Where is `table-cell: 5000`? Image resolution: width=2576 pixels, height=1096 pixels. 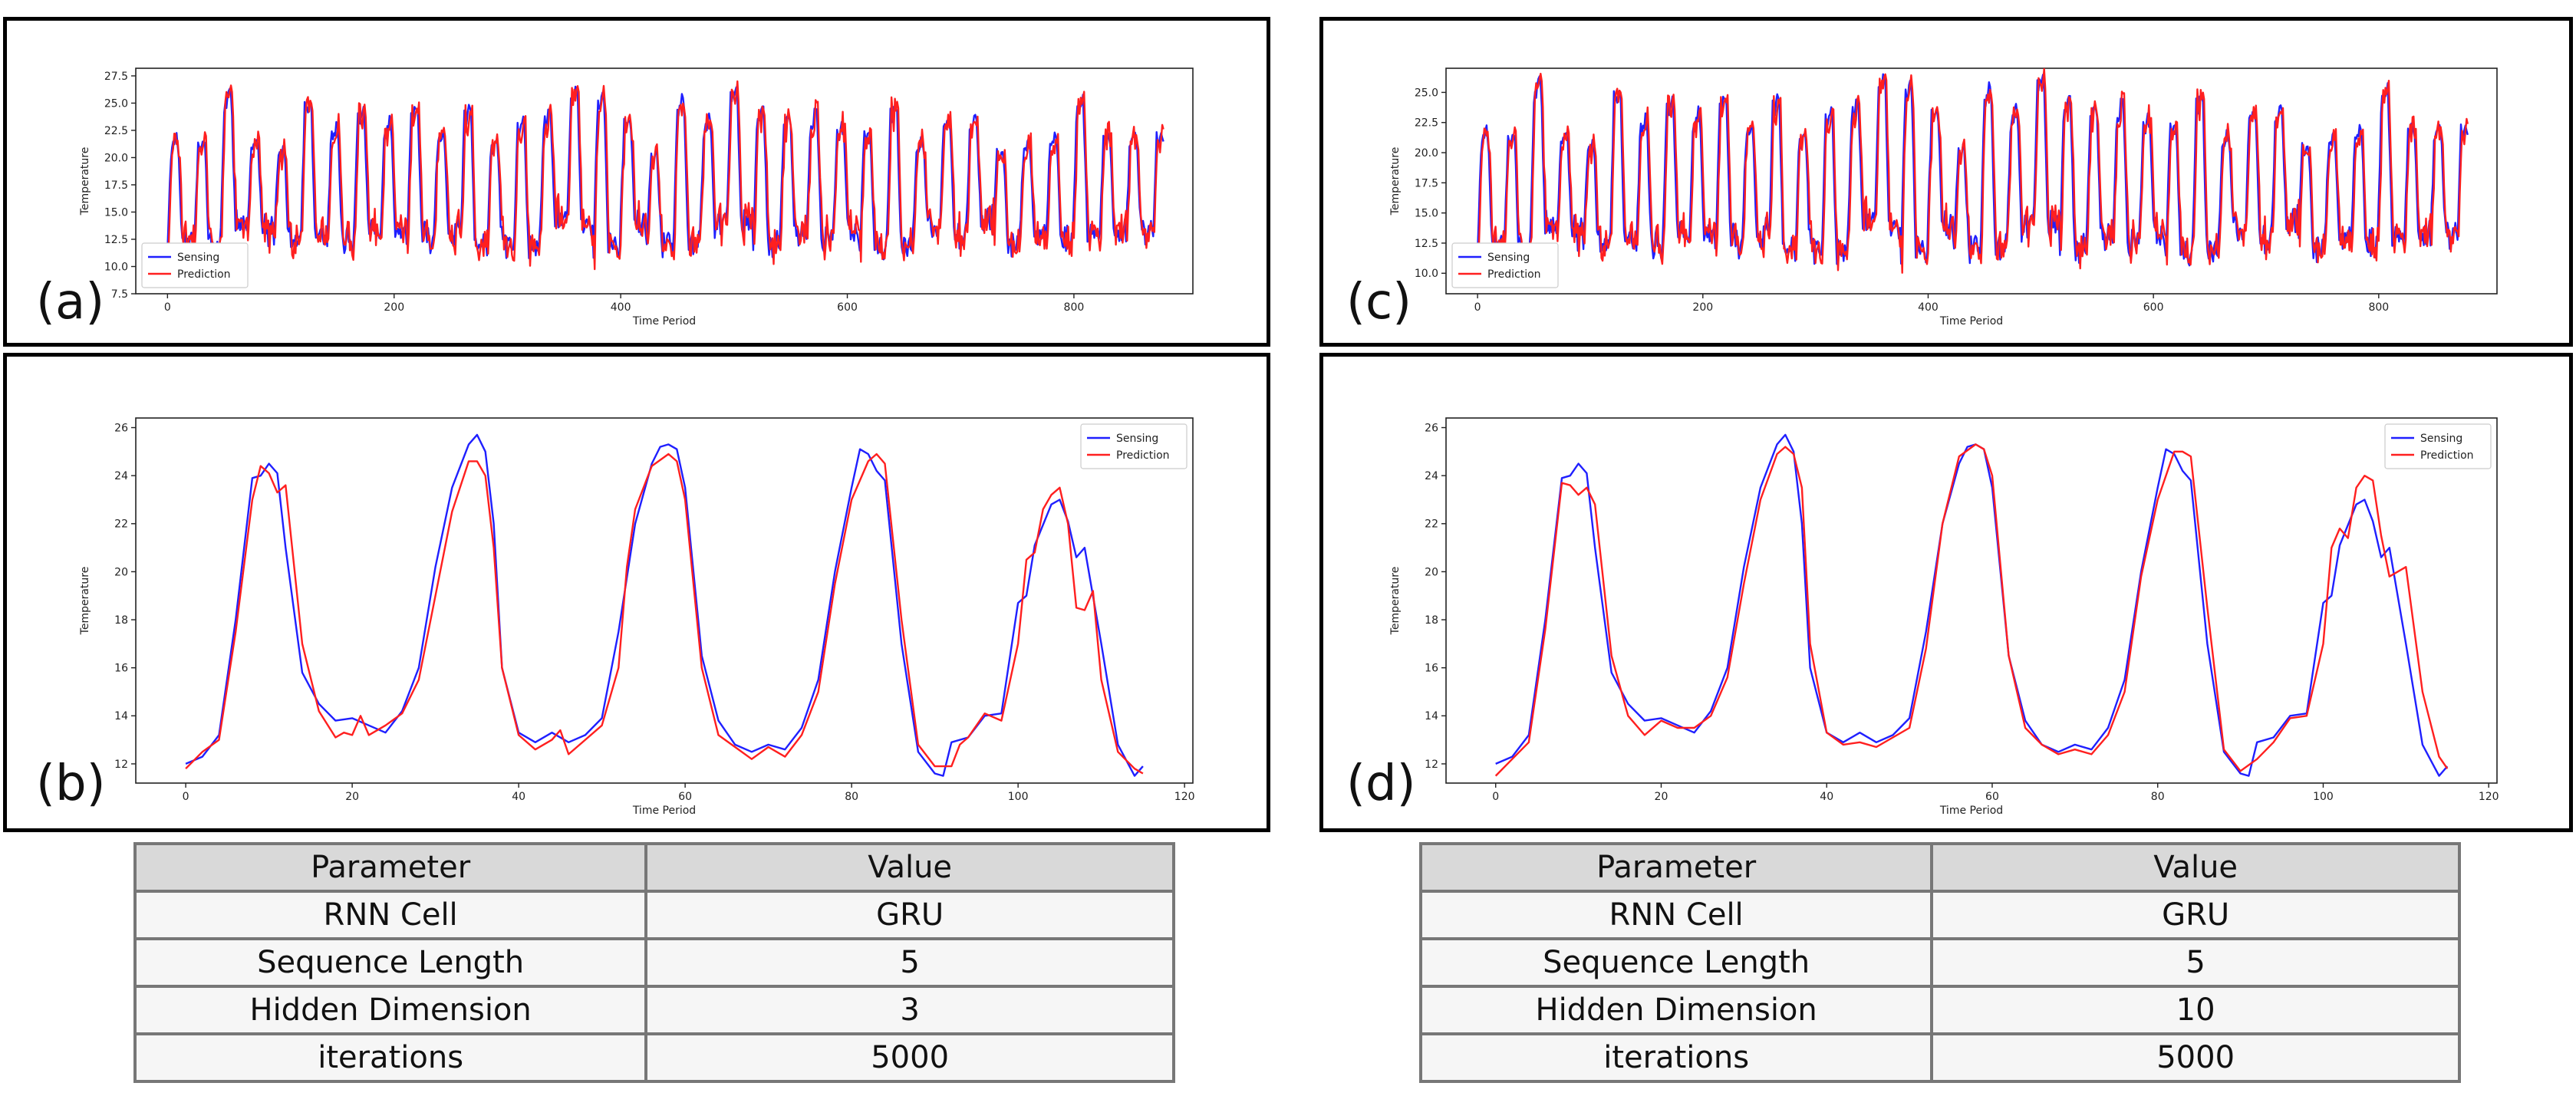
table-cell: 5000 is located at coordinates (909, 1057).